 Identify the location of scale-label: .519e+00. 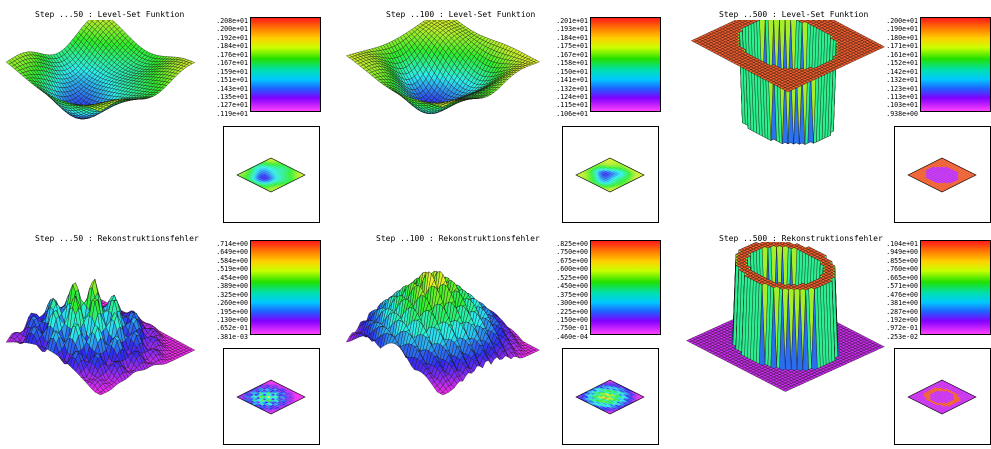
(225, 269).